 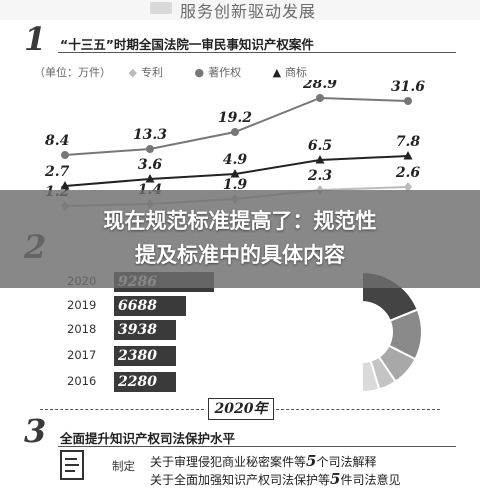 What do you see at coordinates (184, 72) in the screenshot?
I see `chart-legend: （单位：万件） ◆ 专利 ● 著作权 ▲ 商标` at bounding box center [184, 72].